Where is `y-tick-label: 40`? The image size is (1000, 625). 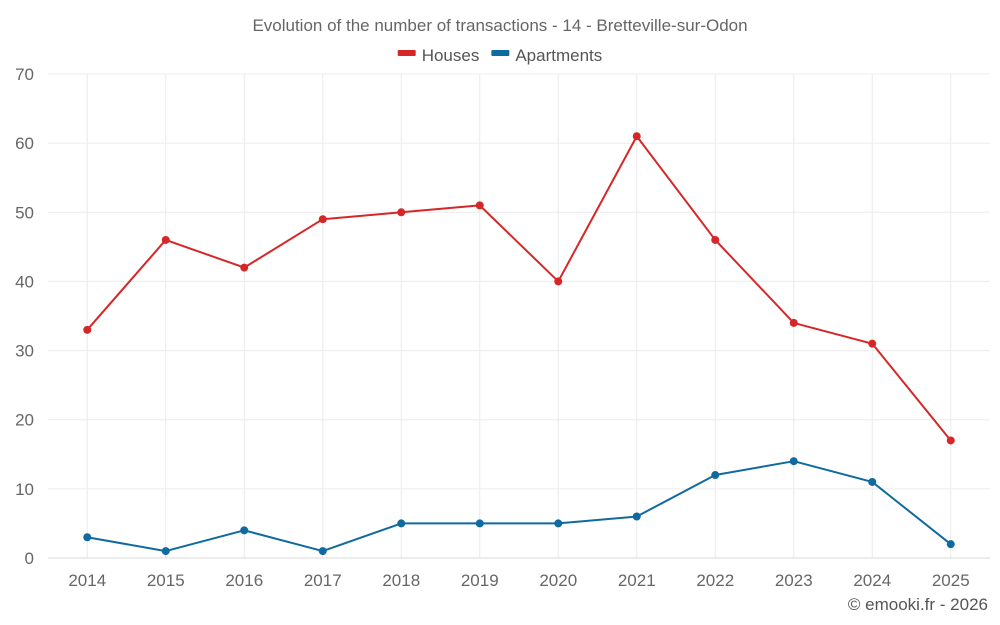 y-tick-label: 40 is located at coordinates (24, 281).